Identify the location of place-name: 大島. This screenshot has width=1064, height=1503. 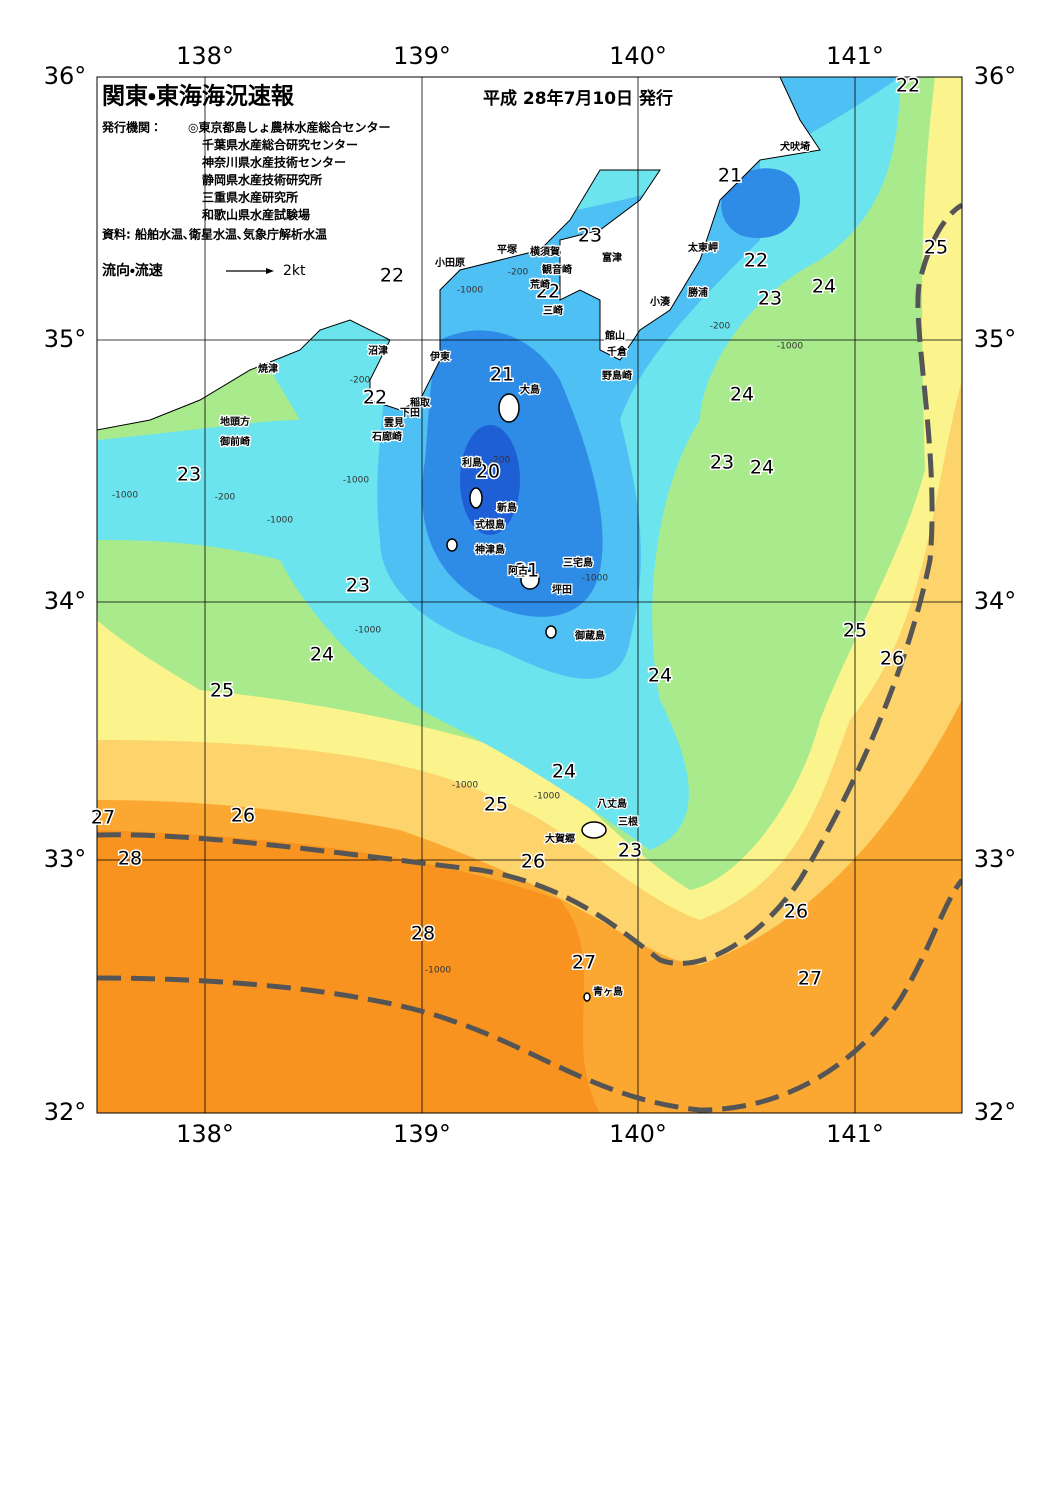
(530, 389).